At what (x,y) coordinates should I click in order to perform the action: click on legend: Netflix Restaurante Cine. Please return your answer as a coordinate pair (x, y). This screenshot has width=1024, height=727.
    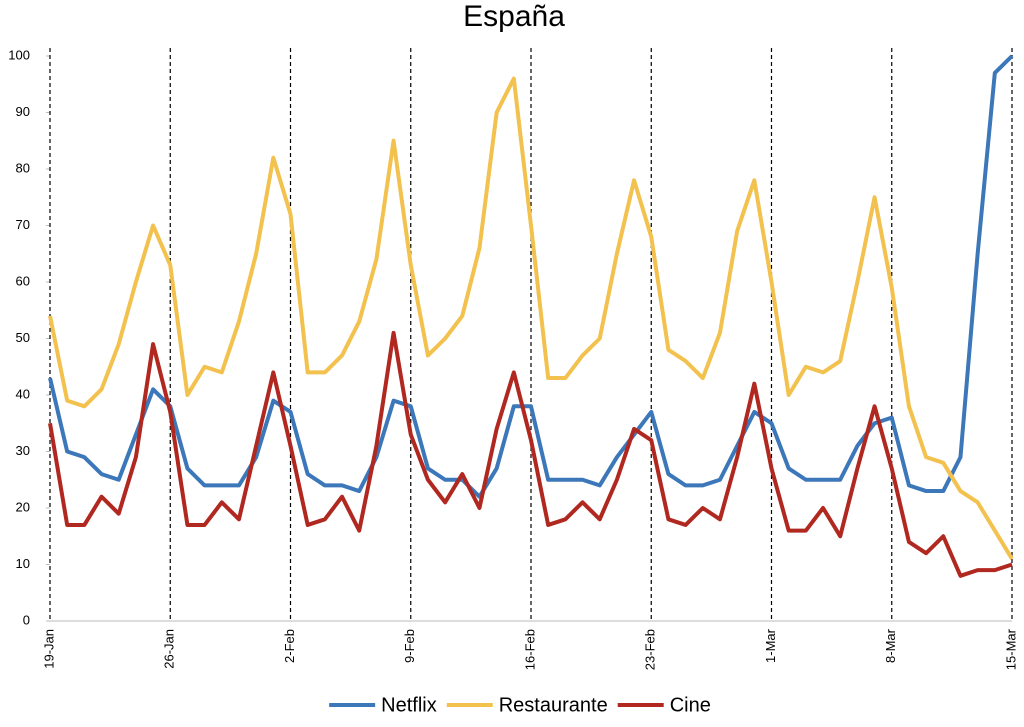
    Looking at the image, I should click on (520, 705).